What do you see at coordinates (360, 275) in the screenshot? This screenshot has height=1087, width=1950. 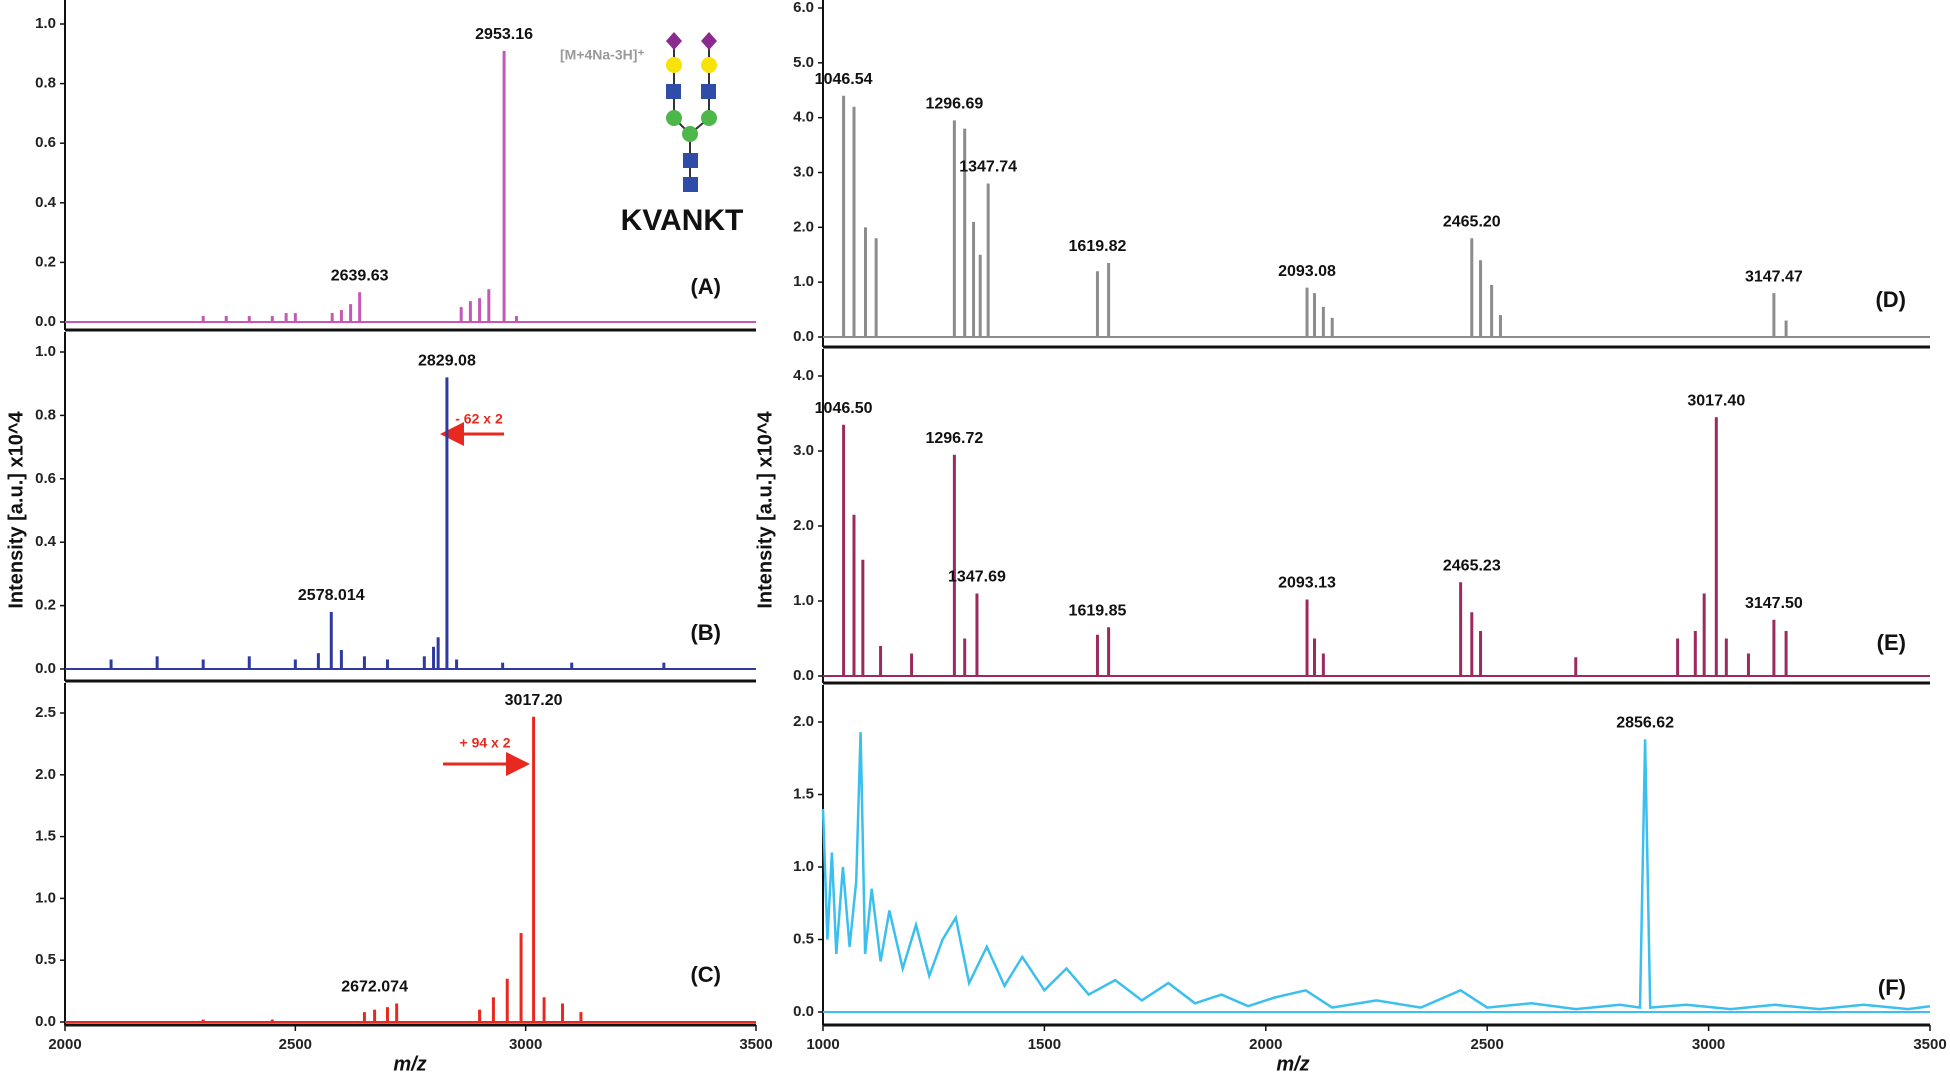 I see `peak-label: 2639.63` at bounding box center [360, 275].